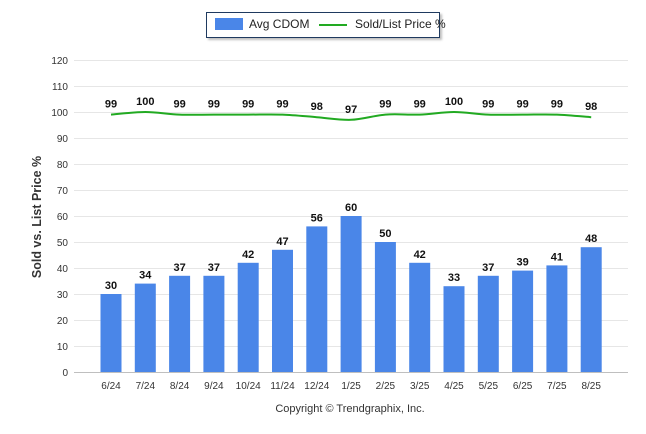 The width and height of the screenshot is (646, 434). What do you see at coordinates (59, 113) in the screenshot?
I see `y-tick-label: 100` at bounding box center [59, 113].